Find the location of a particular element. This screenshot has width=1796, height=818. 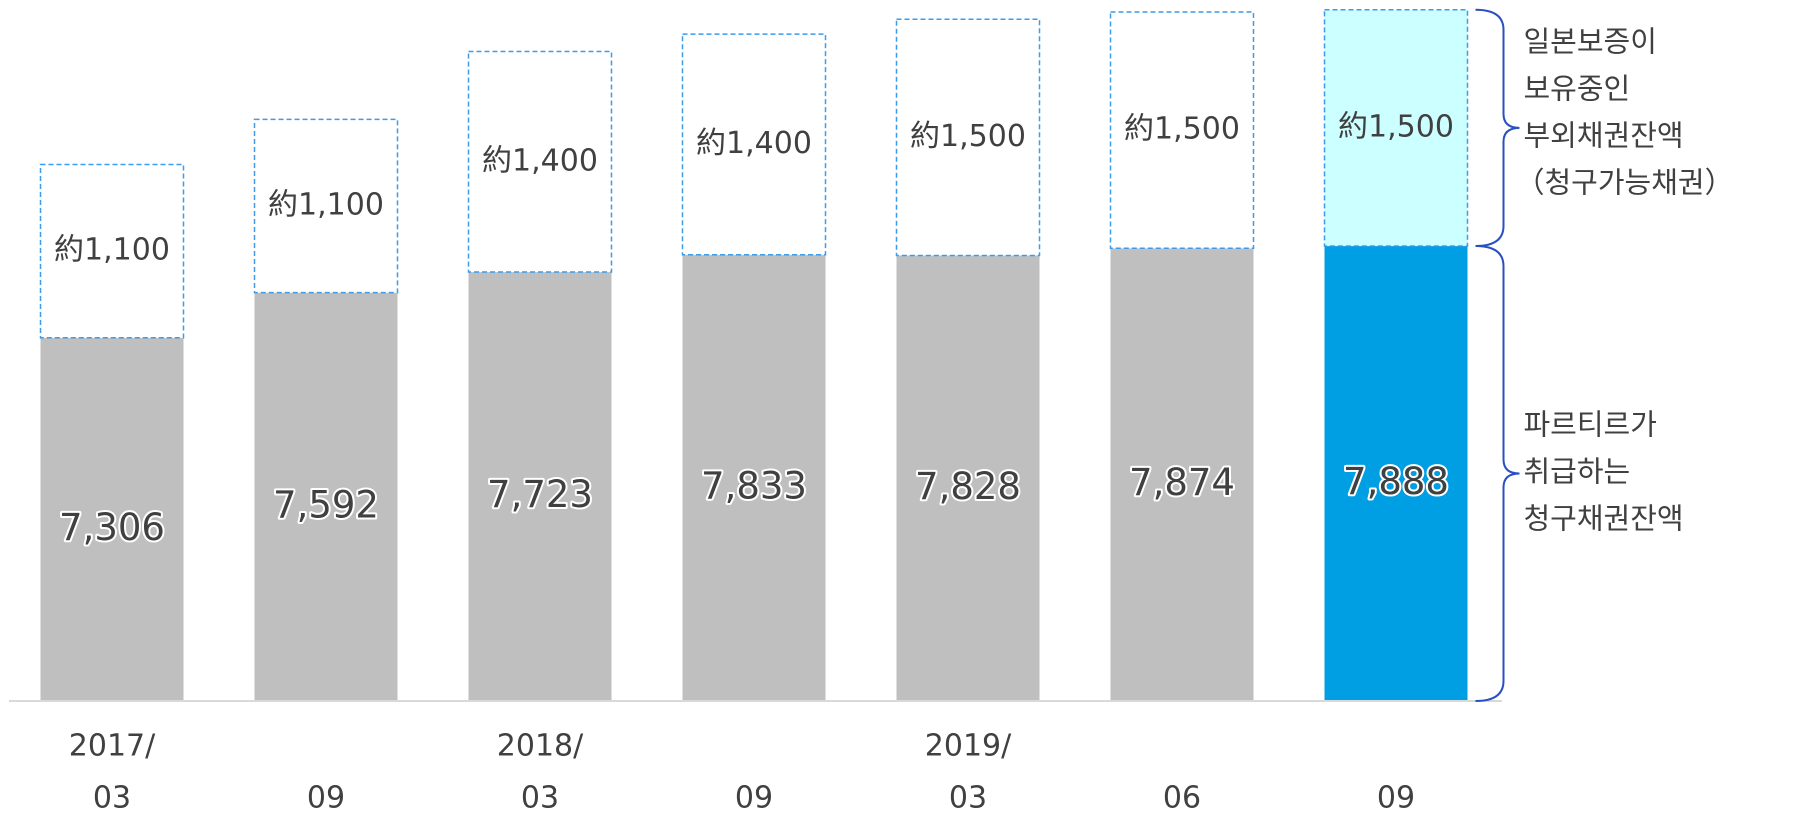

annotation-line: （청구가능채권） is located at coordinates (1625, 182).